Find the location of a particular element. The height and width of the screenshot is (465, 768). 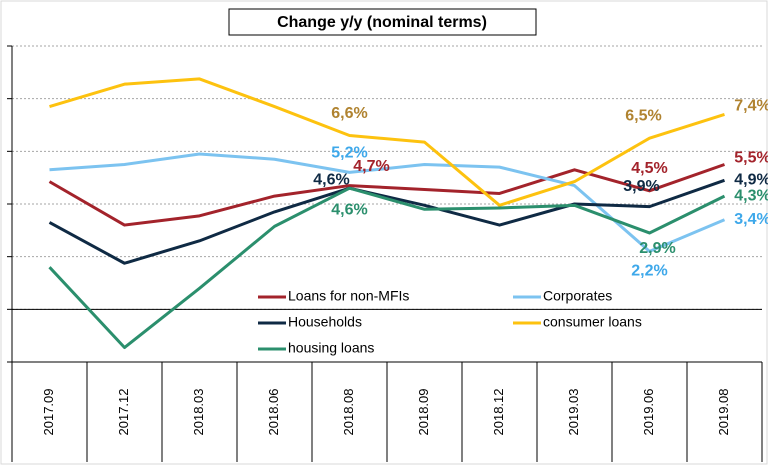

x-tick-label: 2018.09 is located at coordinates (423, 412).